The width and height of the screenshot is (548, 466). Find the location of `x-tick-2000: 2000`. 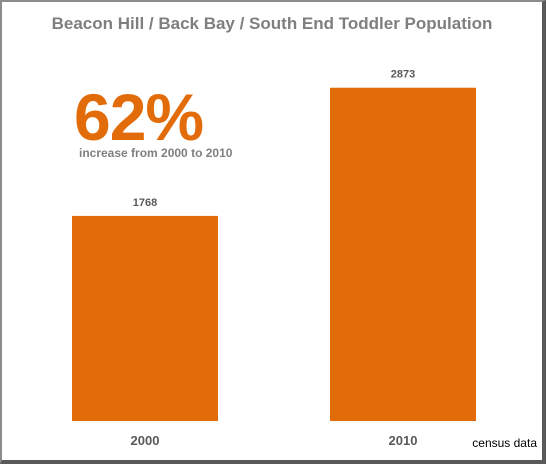

x-tick-2000: 2000 is located at coordinates (145, 440).